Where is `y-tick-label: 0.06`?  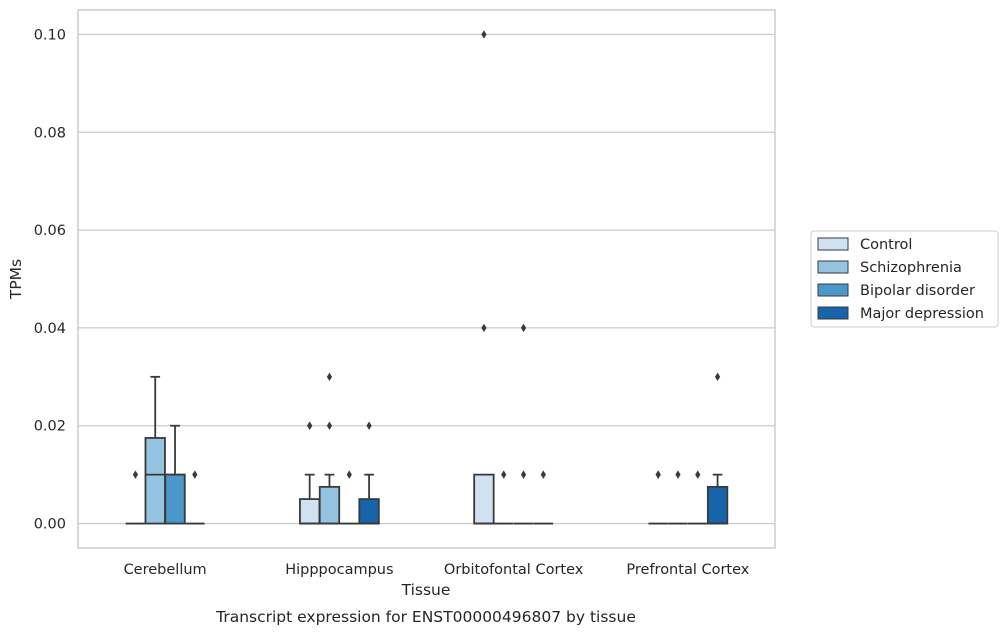 y-tick-label: 0.06 is located at coordinates (50, 231).